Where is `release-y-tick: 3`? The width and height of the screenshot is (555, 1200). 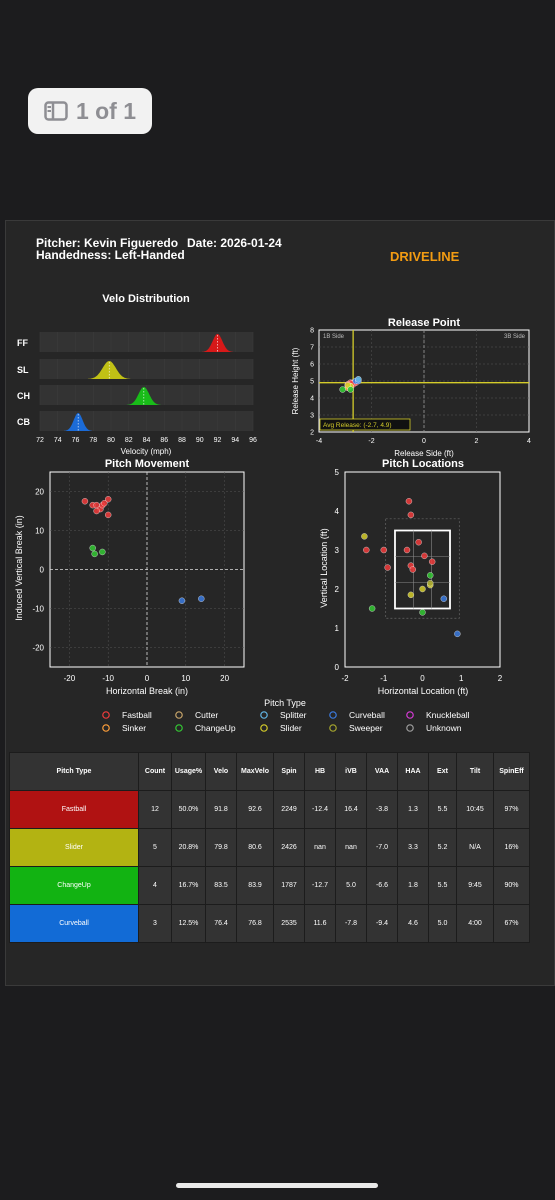 release-y-tick: 3 is located at coordinates (312, 416).